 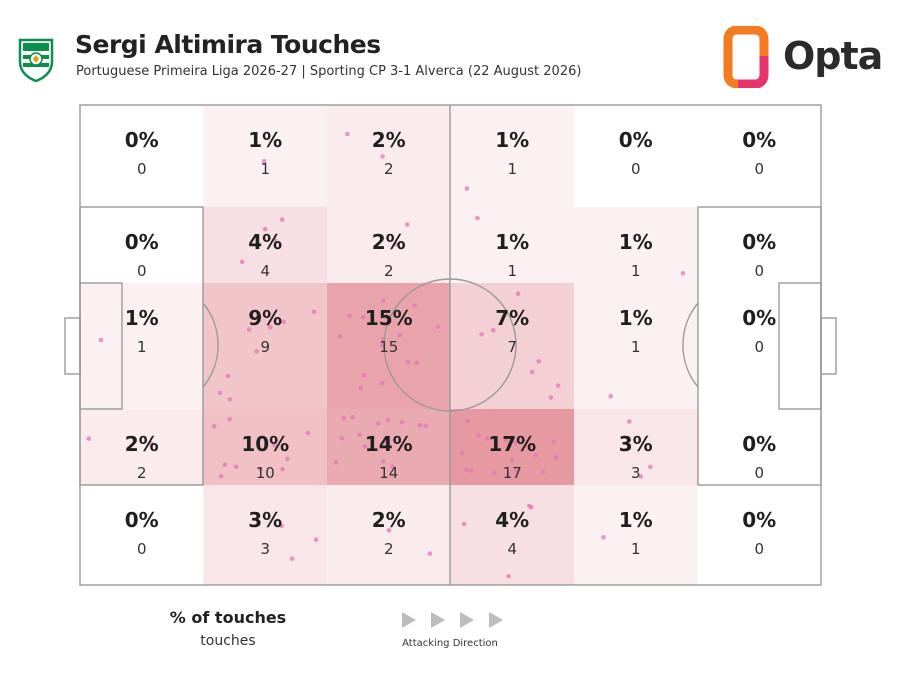 What do you see at coordinates (512, 318) in the screenshot?
I see `cell-percent-label: 7%` at bounding box center [512, 318].